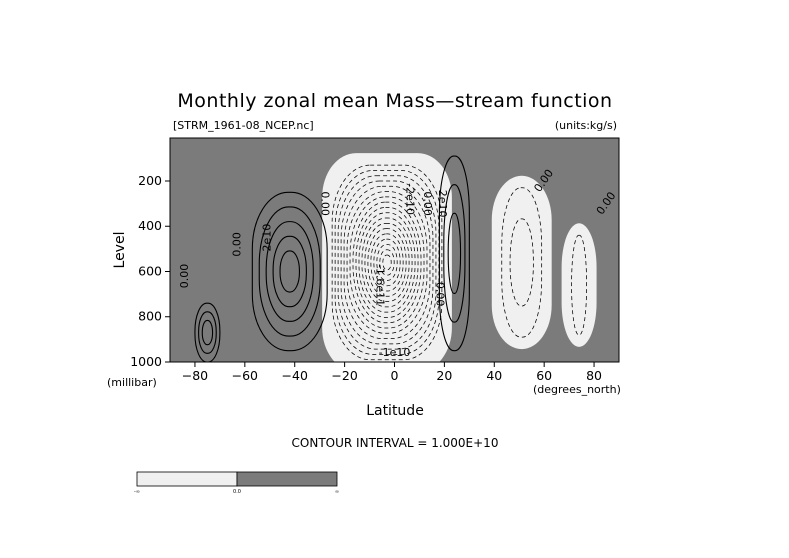  What do you see at coordinates (132, 382) in the screenshot?
I see `y-units-label: (millibar)` at bounding box center [132, 382].